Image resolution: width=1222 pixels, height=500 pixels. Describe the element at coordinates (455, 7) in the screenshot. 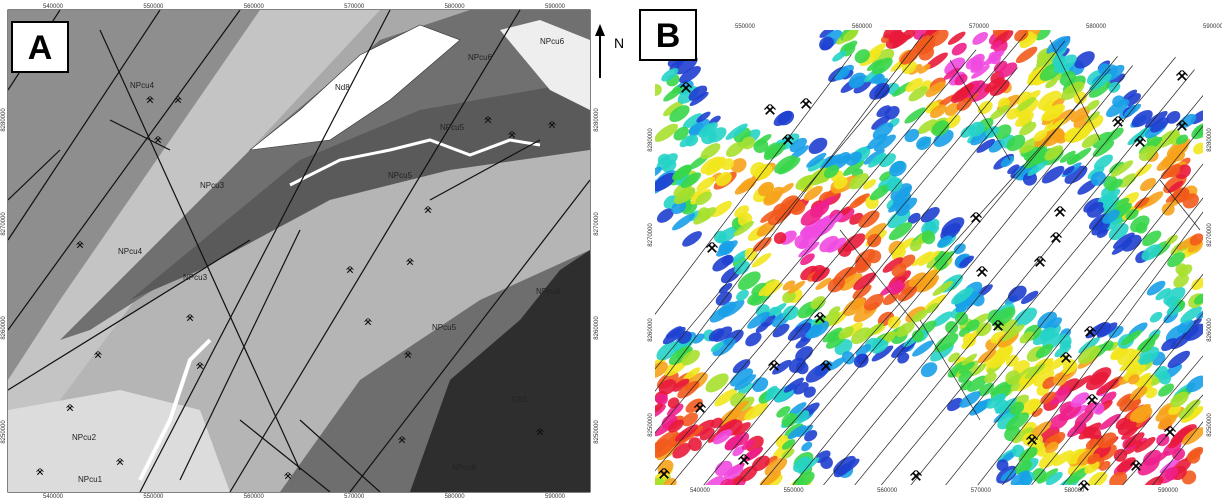

I see `coordinate-label: 580000` at that location.